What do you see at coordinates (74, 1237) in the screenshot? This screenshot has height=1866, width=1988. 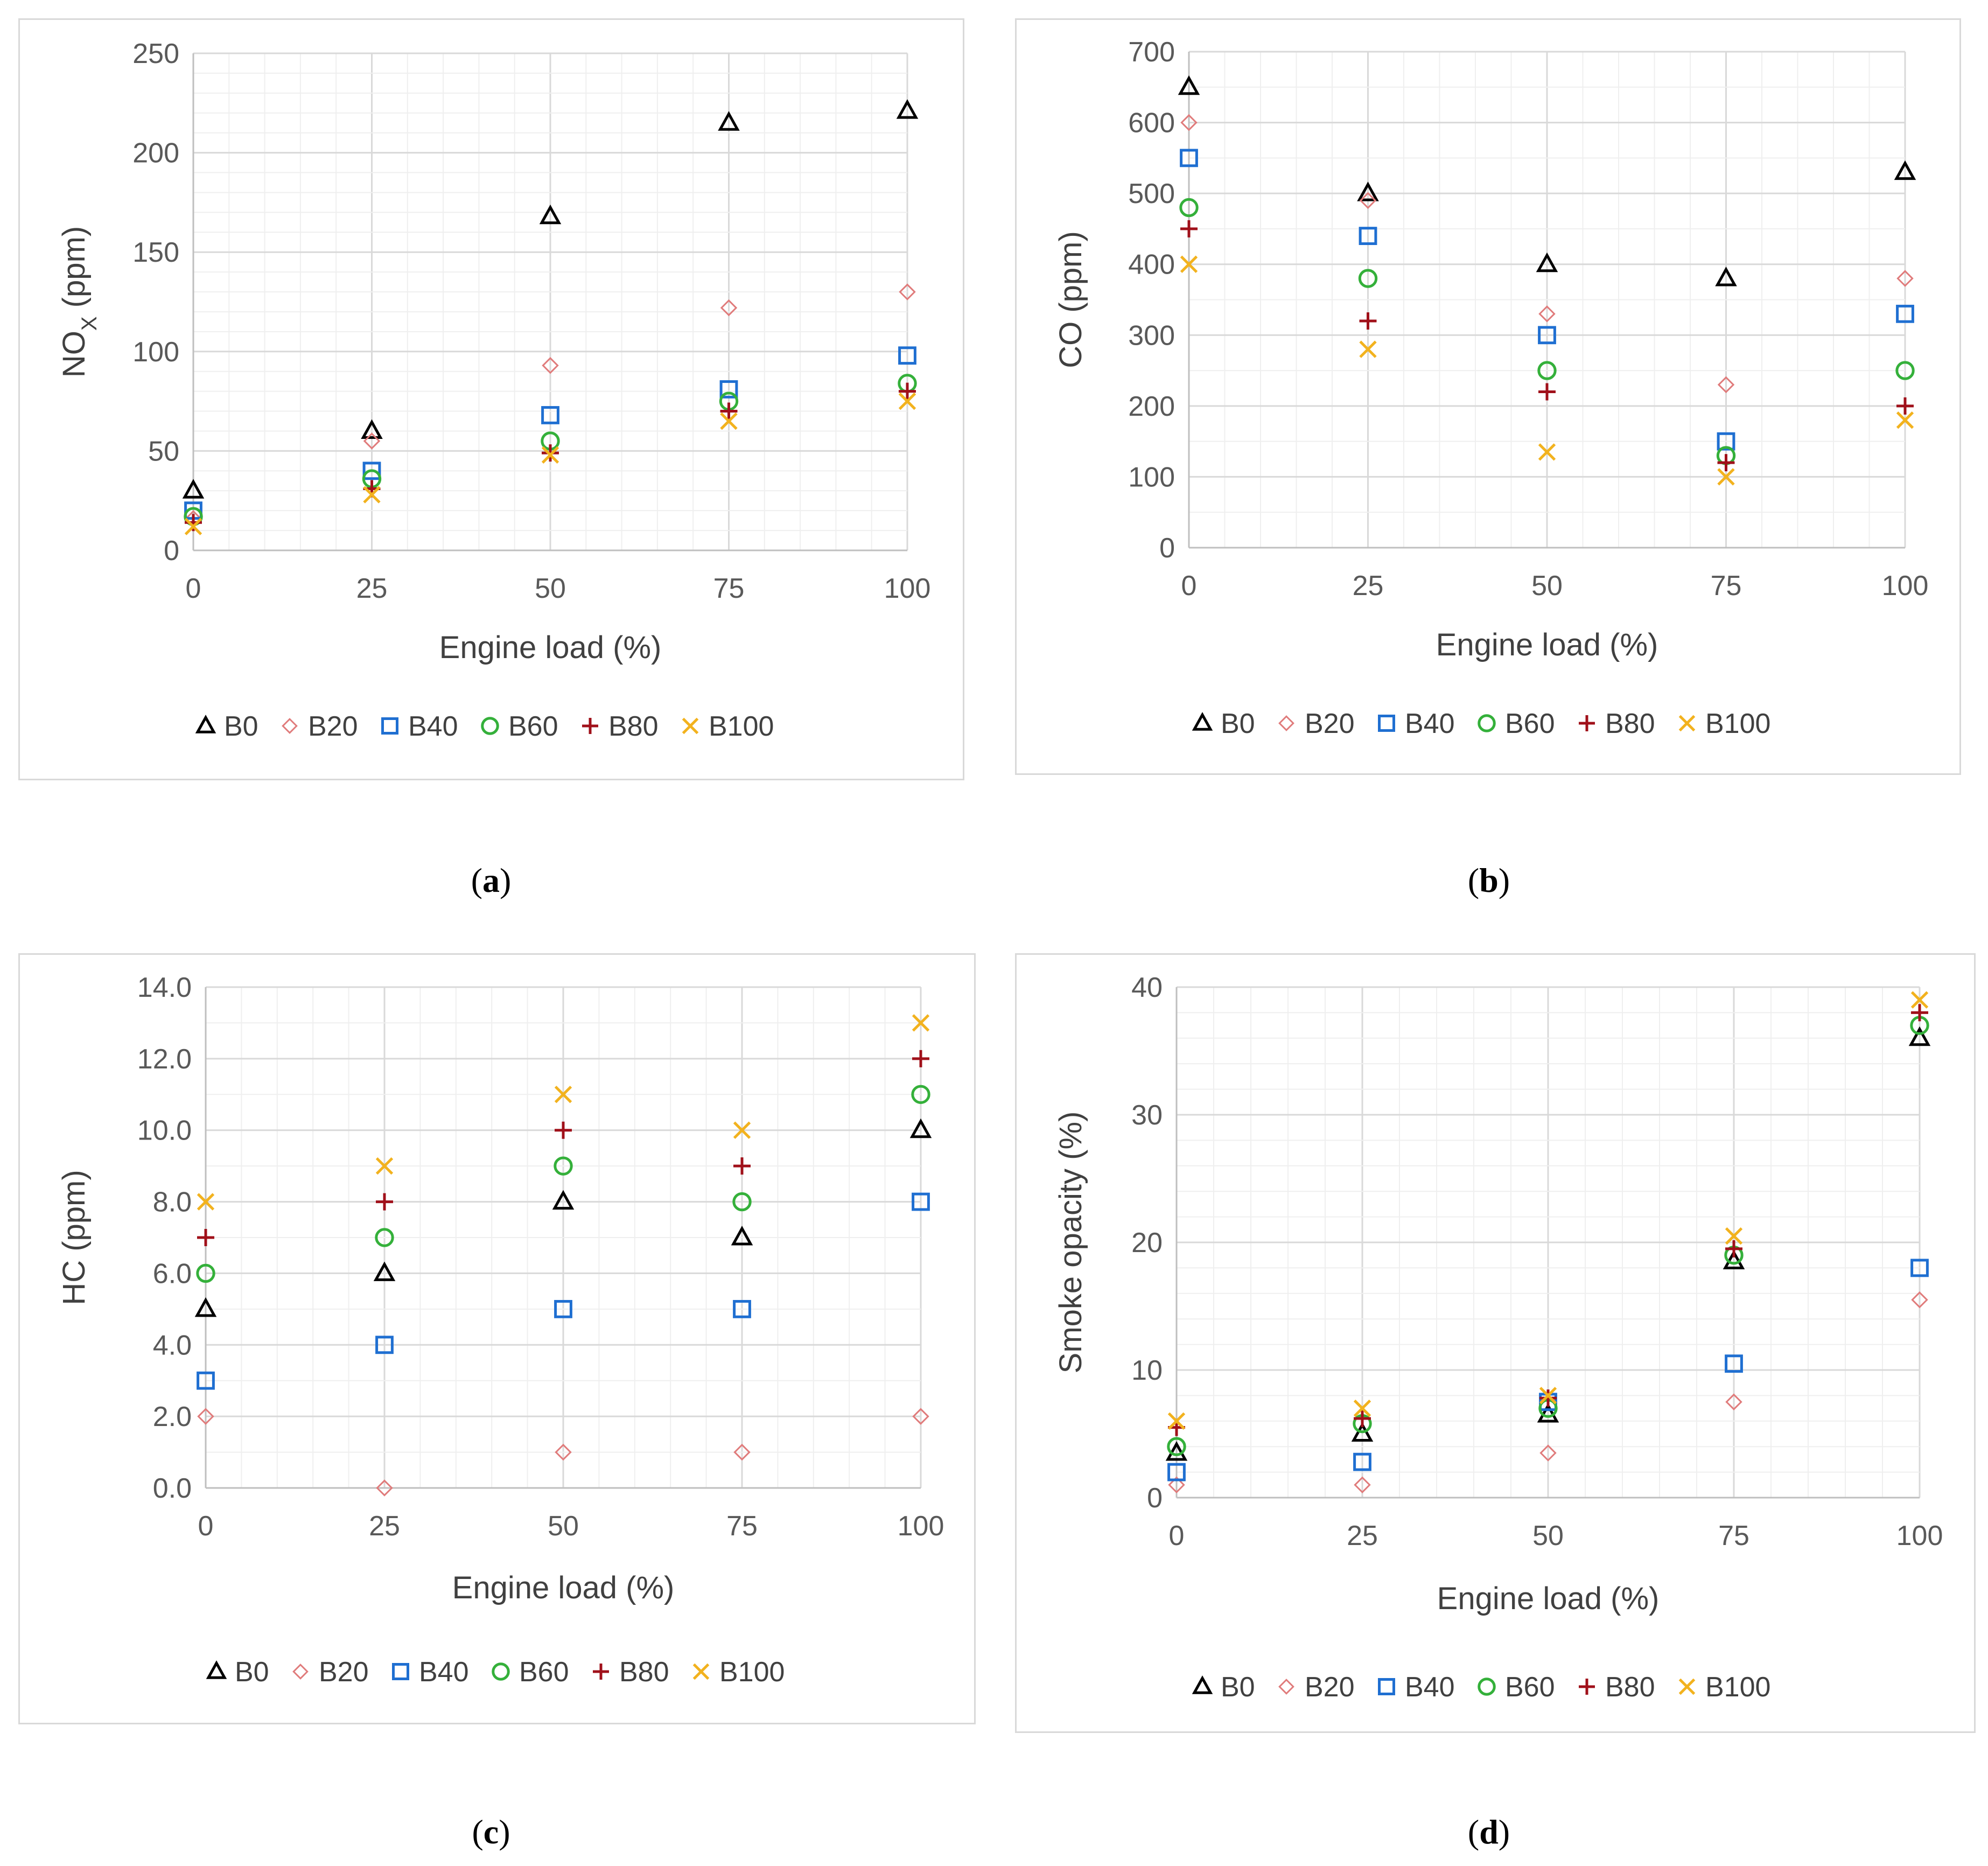 I see `y-axis-title-main: HC (ppm)` at bounding box center [74, 1237].